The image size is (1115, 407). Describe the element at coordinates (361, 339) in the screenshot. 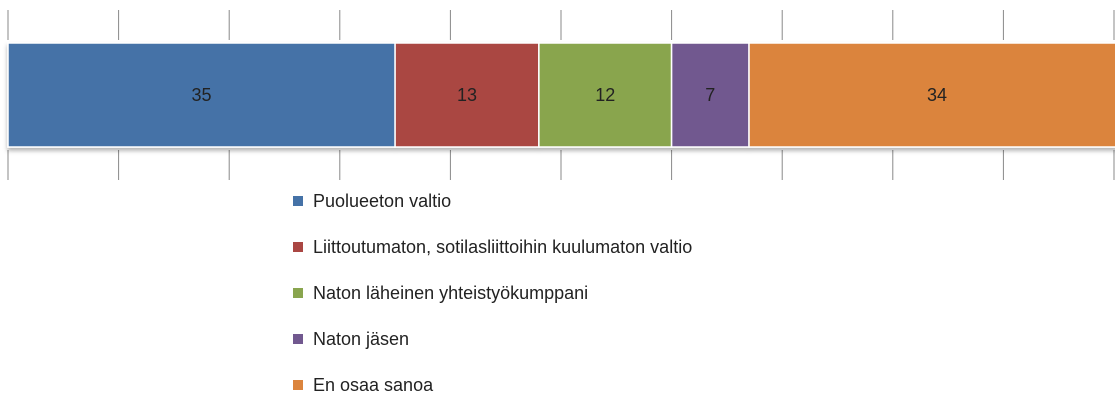

I see `legend-label: Naton jäsen` at that location.